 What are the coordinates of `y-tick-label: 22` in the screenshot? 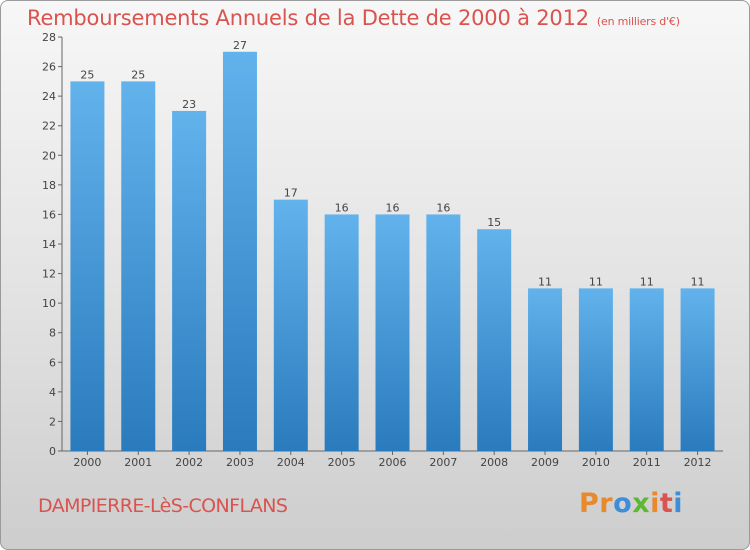 It's located at (49, 126).